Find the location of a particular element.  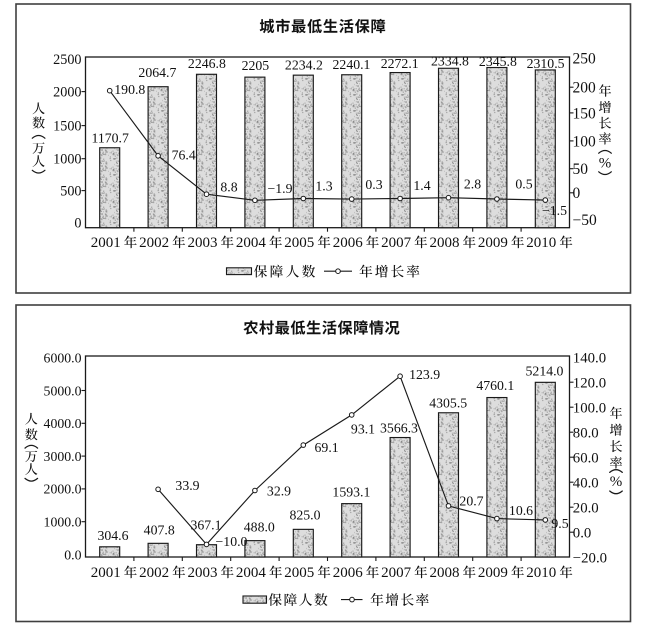

svg-text: 93.1 is located at coordinates (363, 428).